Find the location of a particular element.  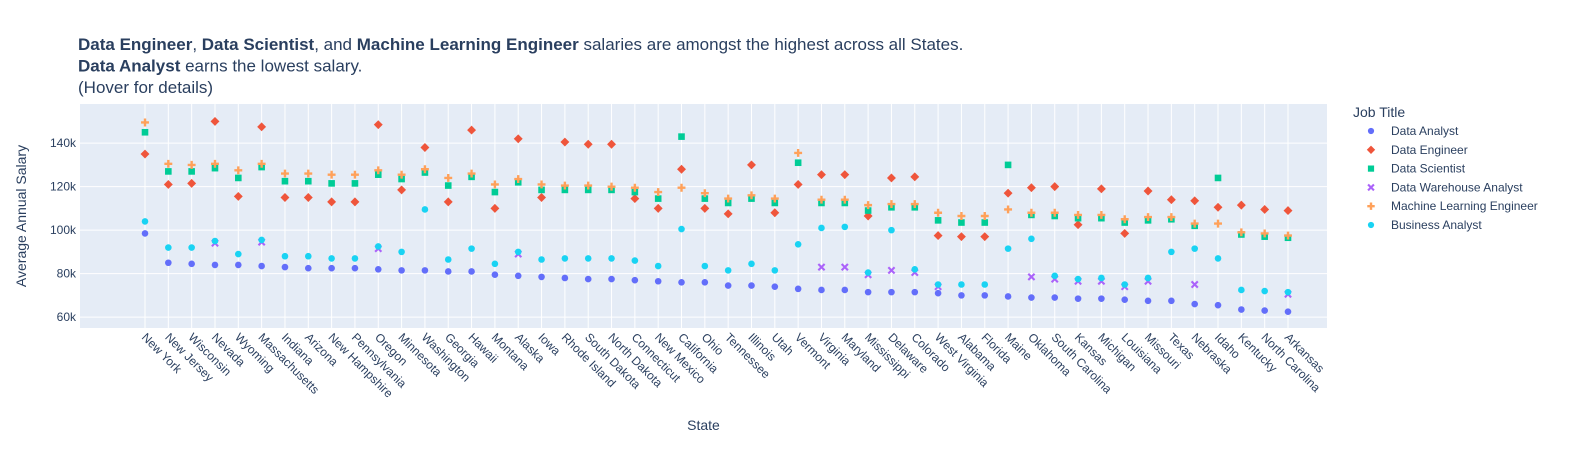

legend-marker-data-warehouse-analyst is located at coordinates (1371, 187).